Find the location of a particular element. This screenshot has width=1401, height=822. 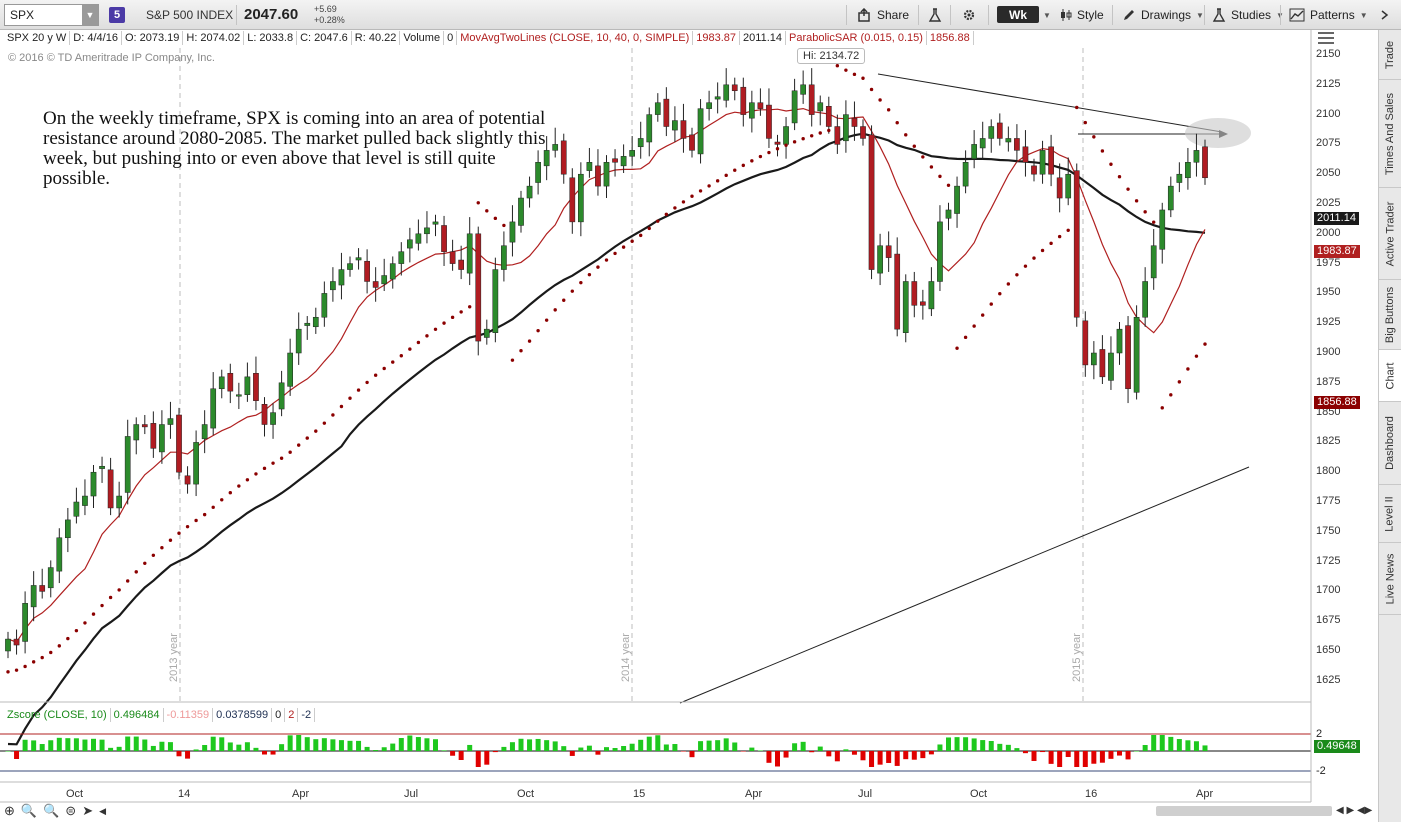

sar-study-label: ParabolicSAR (0.015, 0.15) is located at coordinates (856, 38).